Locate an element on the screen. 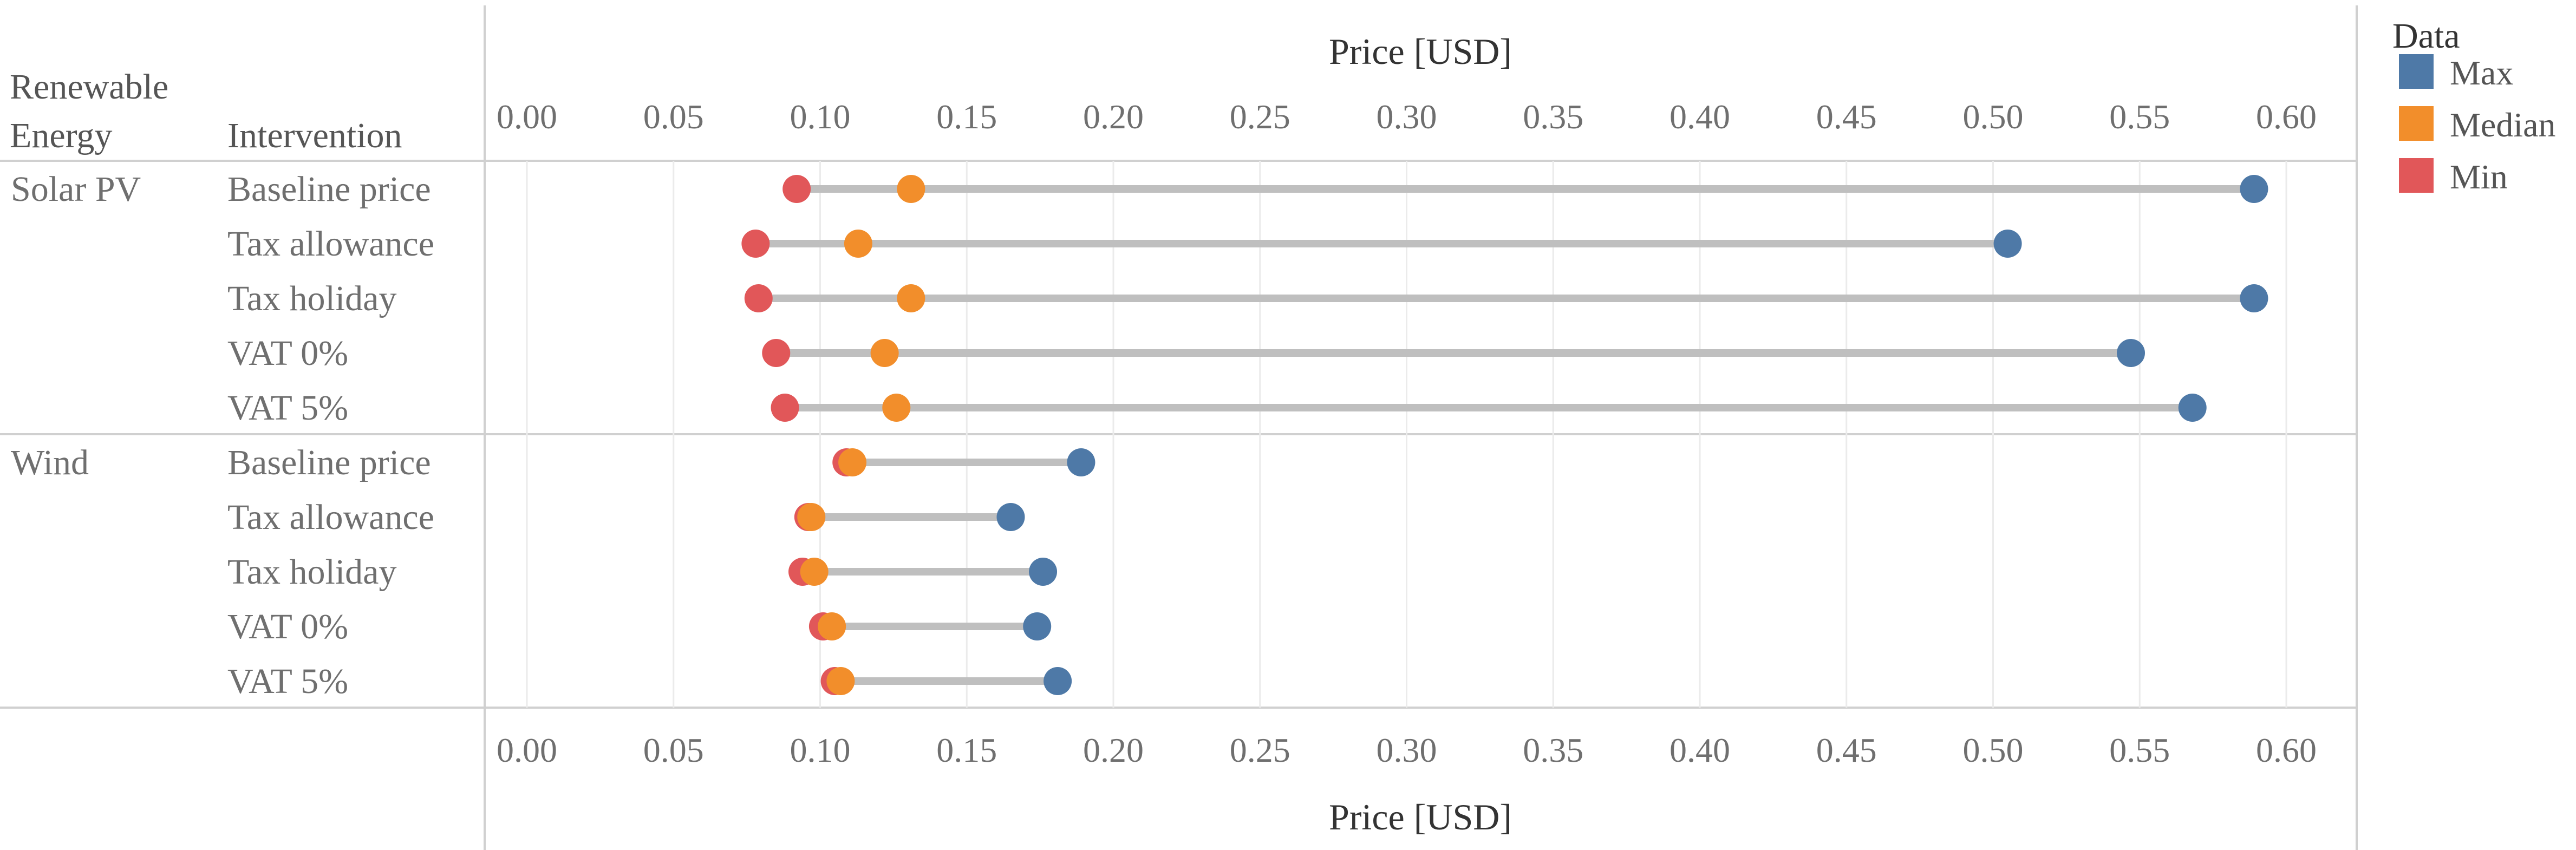 This screenshot has height=850, width=2576. group-label: Solar PV is located at coordinates (76, 189).